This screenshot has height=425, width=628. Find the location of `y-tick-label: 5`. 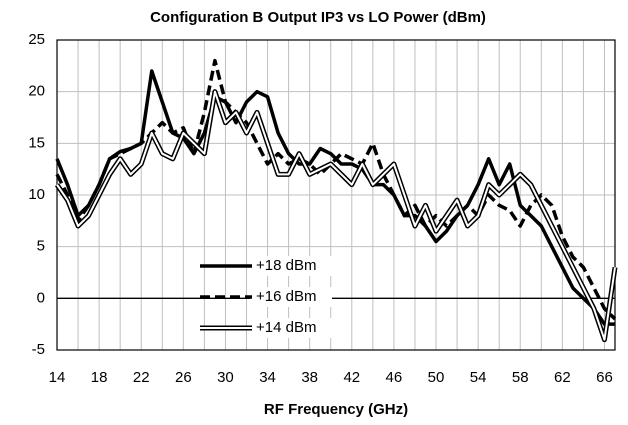

y-tick-label: 5 is located at coordinates (41, 246).